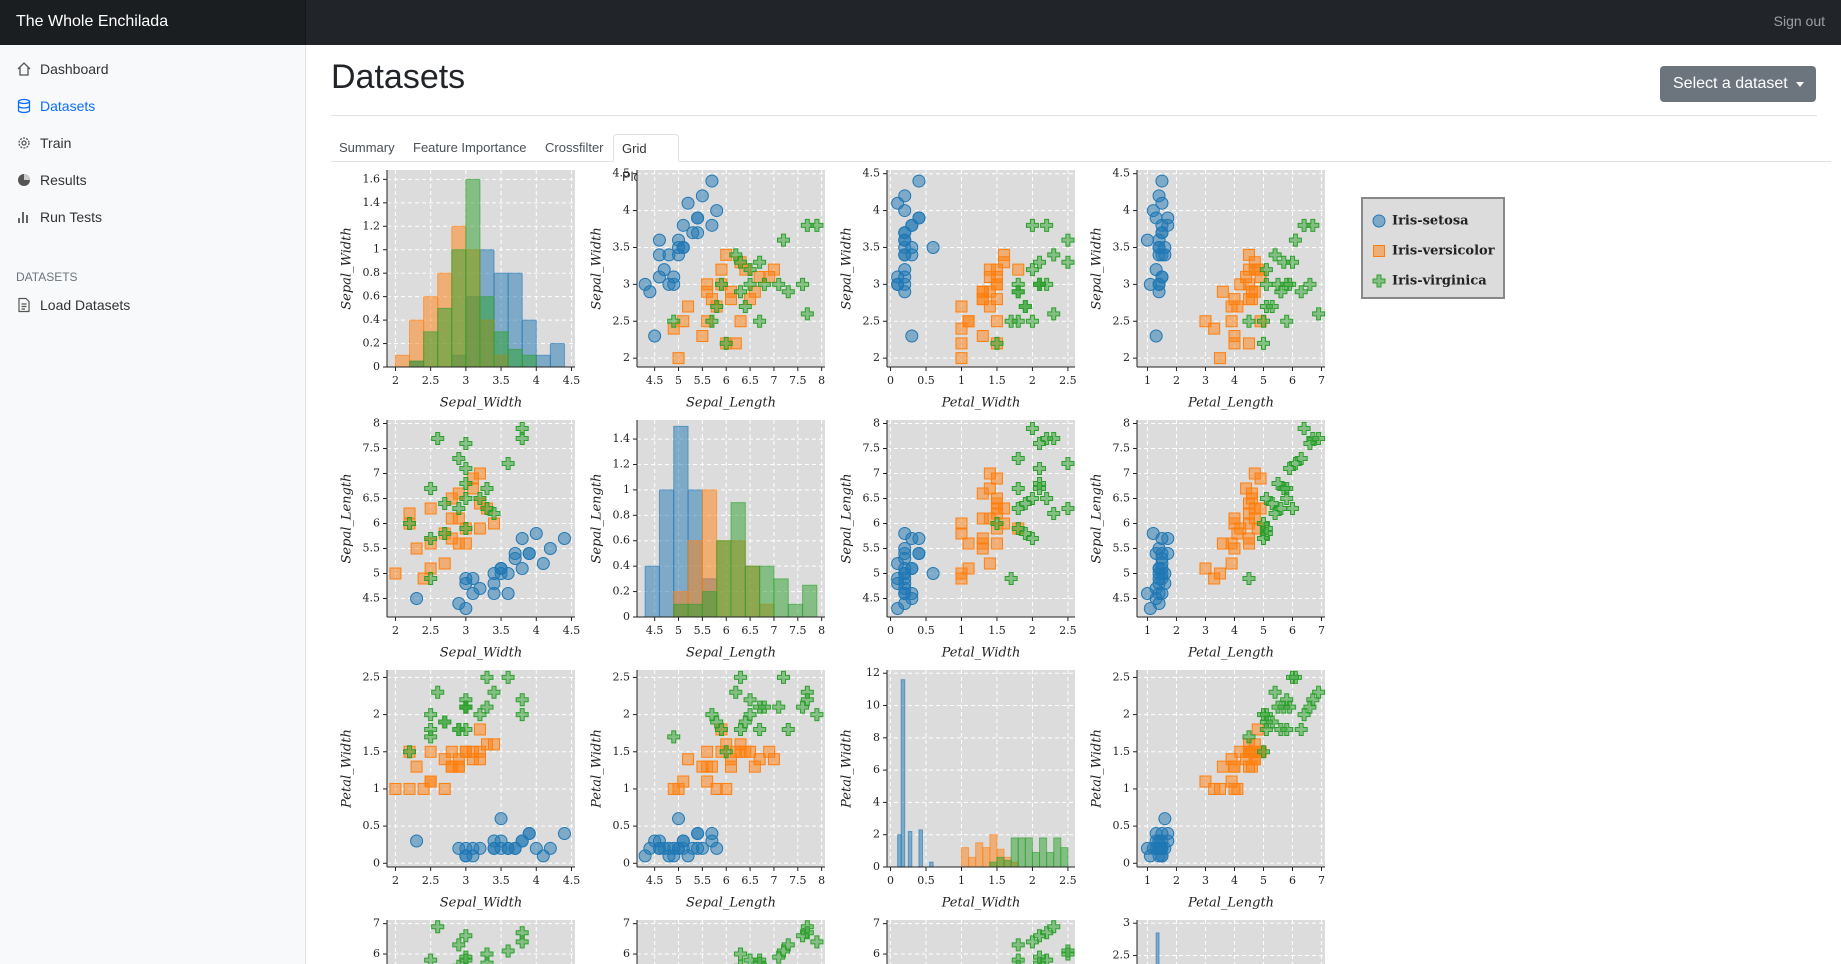 The image size is (1841, 964). What do you see at coordinates (470, 147) in the screenshot?
I see `tab: Feature Importance` at bounding box center [470, 147].